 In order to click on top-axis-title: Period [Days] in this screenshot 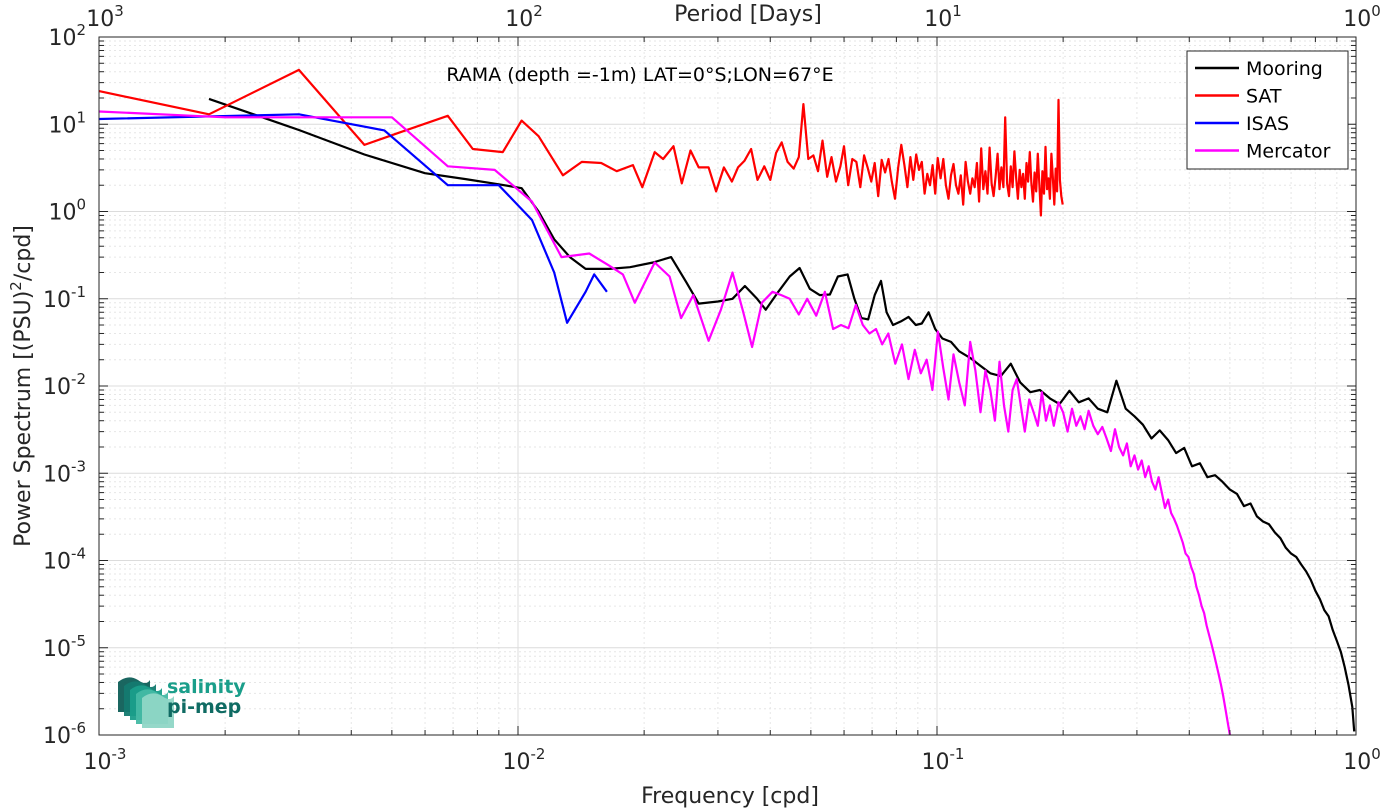, I will do `click(748, 14)`.